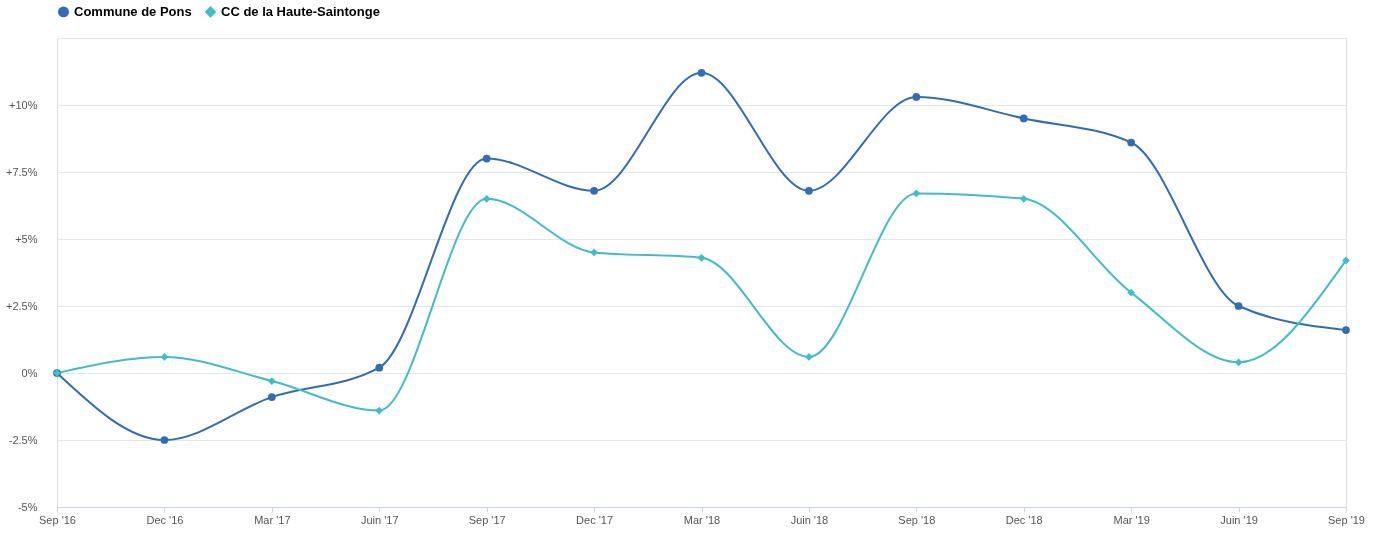  What do you see at coordinates (595, 519) in the screenshot?
I see `x-tick-label: Dec '17` at bounding box center [595, 519].